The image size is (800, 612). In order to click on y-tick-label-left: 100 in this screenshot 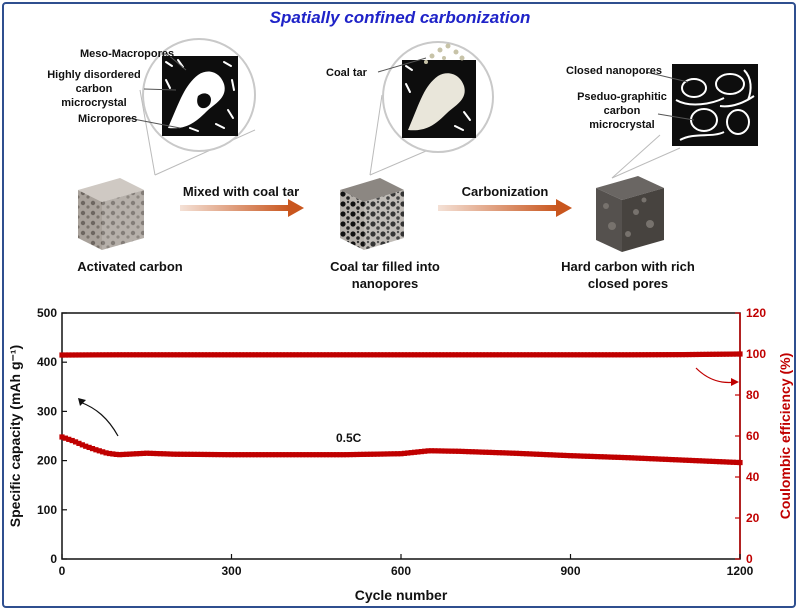, I will do `click(47, 510)`.